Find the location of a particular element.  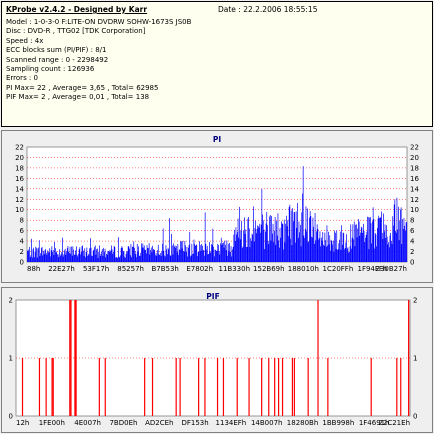

info-speed: Speed : 4x is located at coordinates (25, 40).